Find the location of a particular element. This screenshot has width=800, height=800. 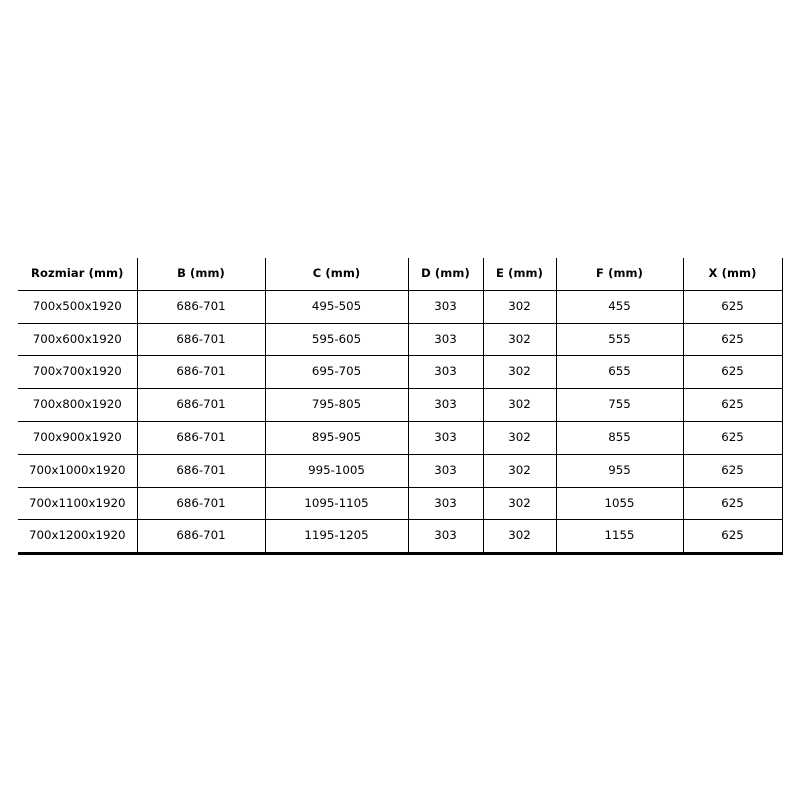

column-header-e: E (mm) is located at coordinates (520, 274).